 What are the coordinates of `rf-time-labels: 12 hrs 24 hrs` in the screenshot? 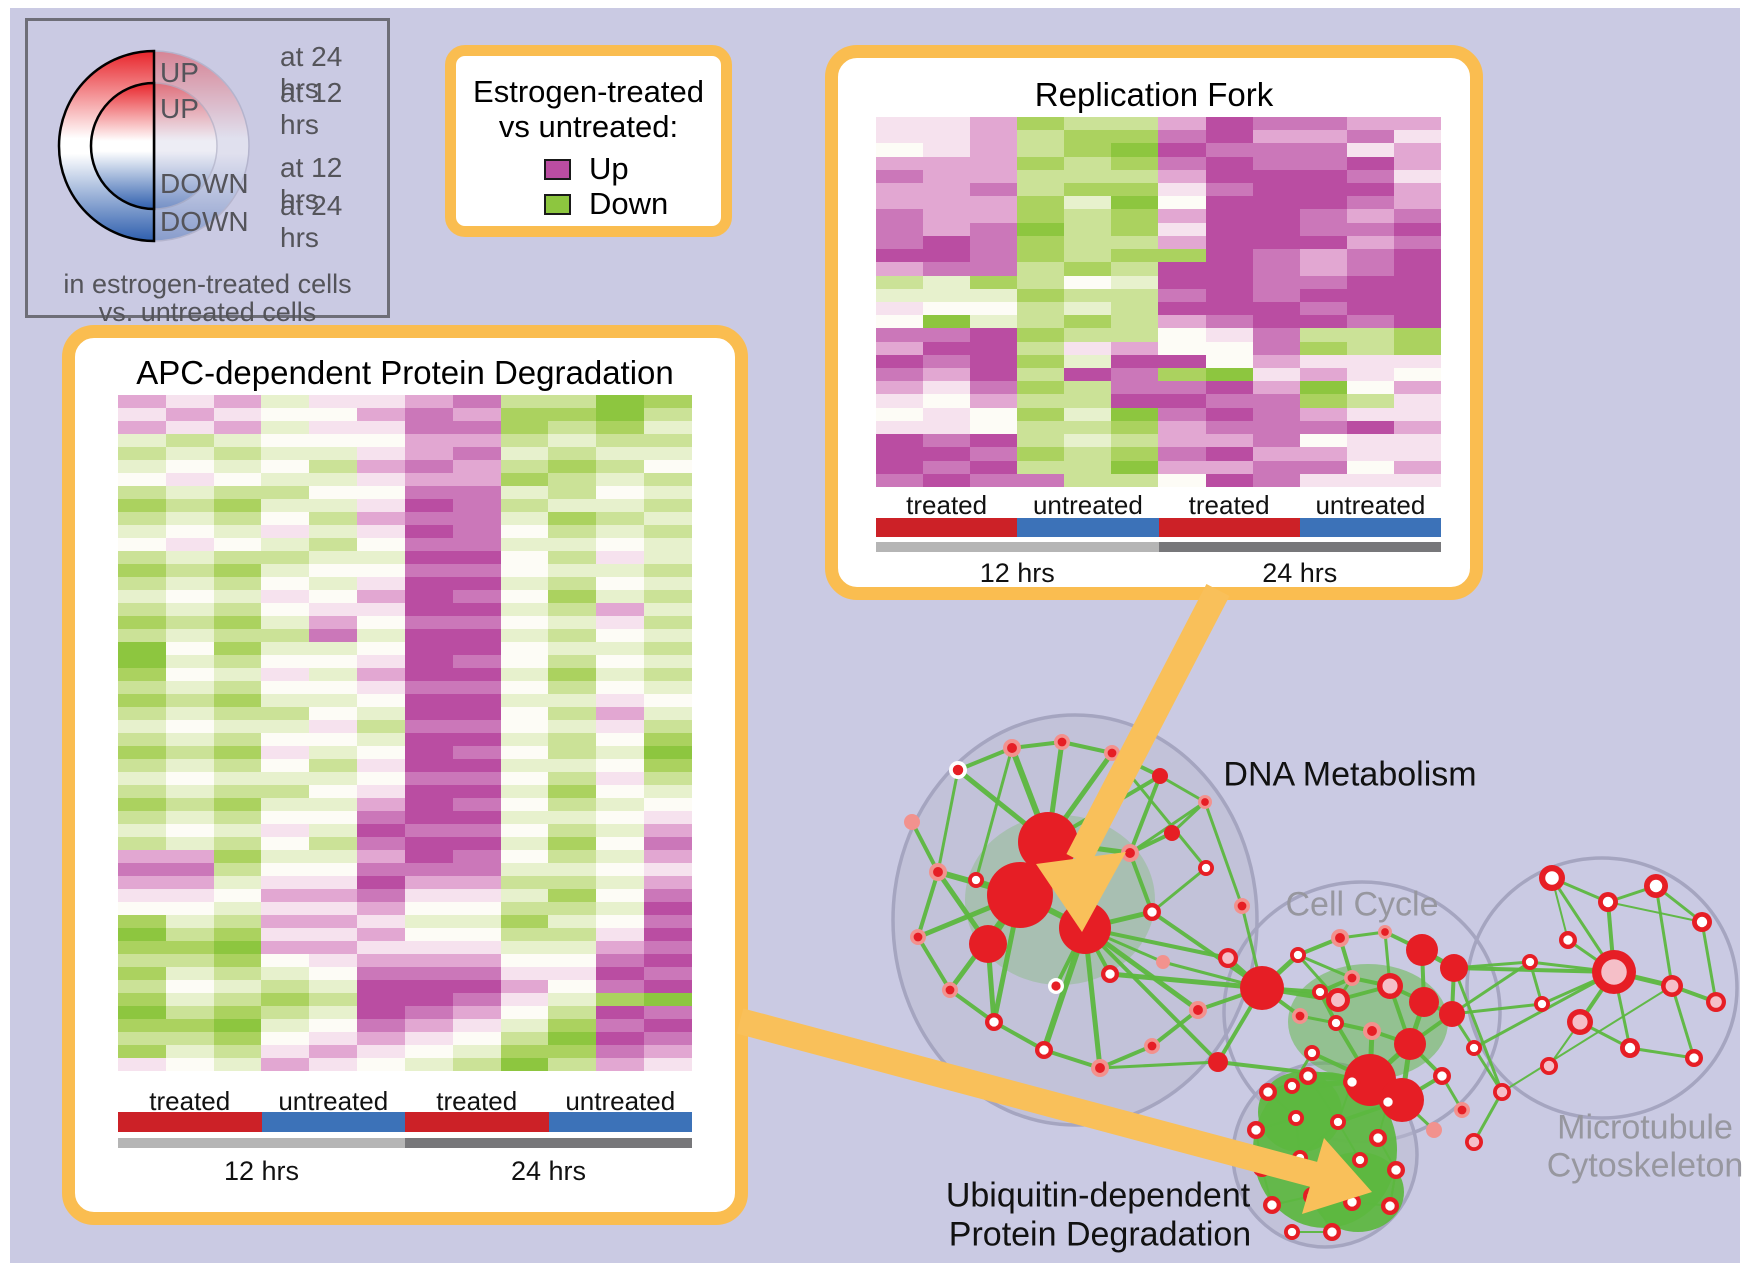 It's located at (1158, 573).